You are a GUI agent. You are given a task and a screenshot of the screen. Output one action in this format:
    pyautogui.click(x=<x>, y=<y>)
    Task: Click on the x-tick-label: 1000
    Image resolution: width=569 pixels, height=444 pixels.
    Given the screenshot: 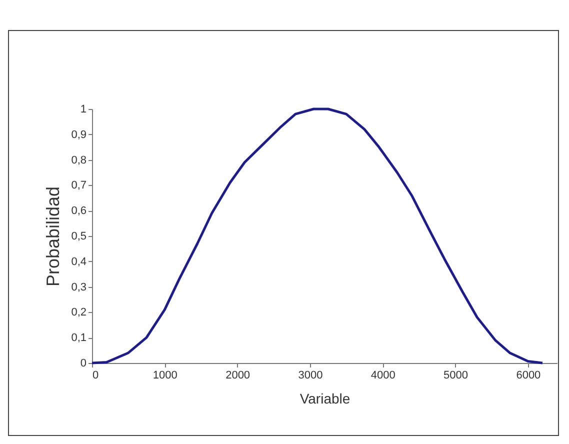 What is the action you would take?
    pyautogui.click(x=165, y=376)
    